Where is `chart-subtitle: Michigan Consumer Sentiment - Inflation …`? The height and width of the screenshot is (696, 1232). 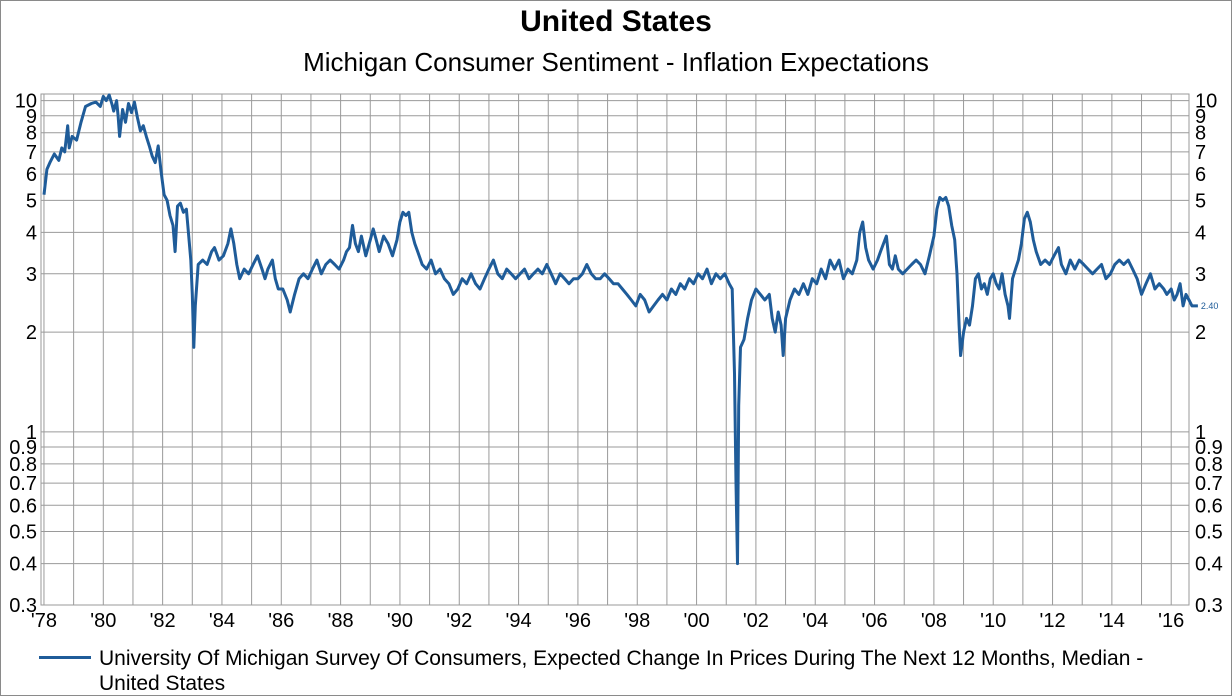
chart-subtitle: Michigan Consumer Sentiment - Inflation … is located at coordinates (616, 62).